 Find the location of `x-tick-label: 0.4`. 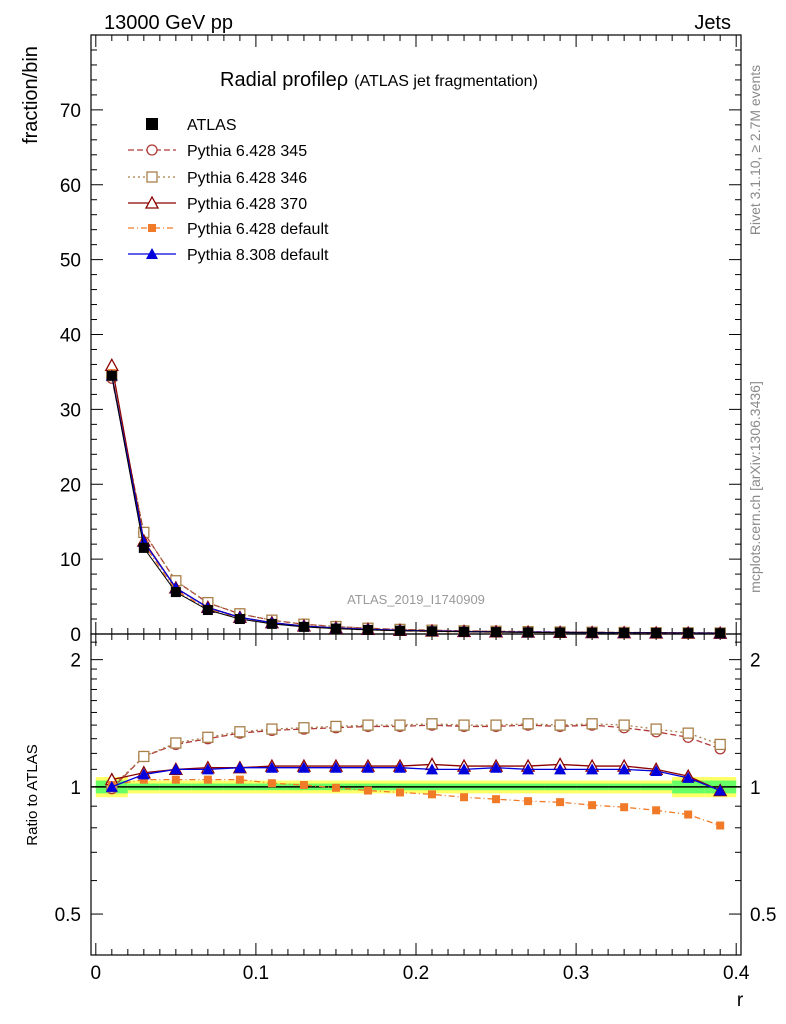

x-tick-label: 0.4 is located at coordinates (736, 973).